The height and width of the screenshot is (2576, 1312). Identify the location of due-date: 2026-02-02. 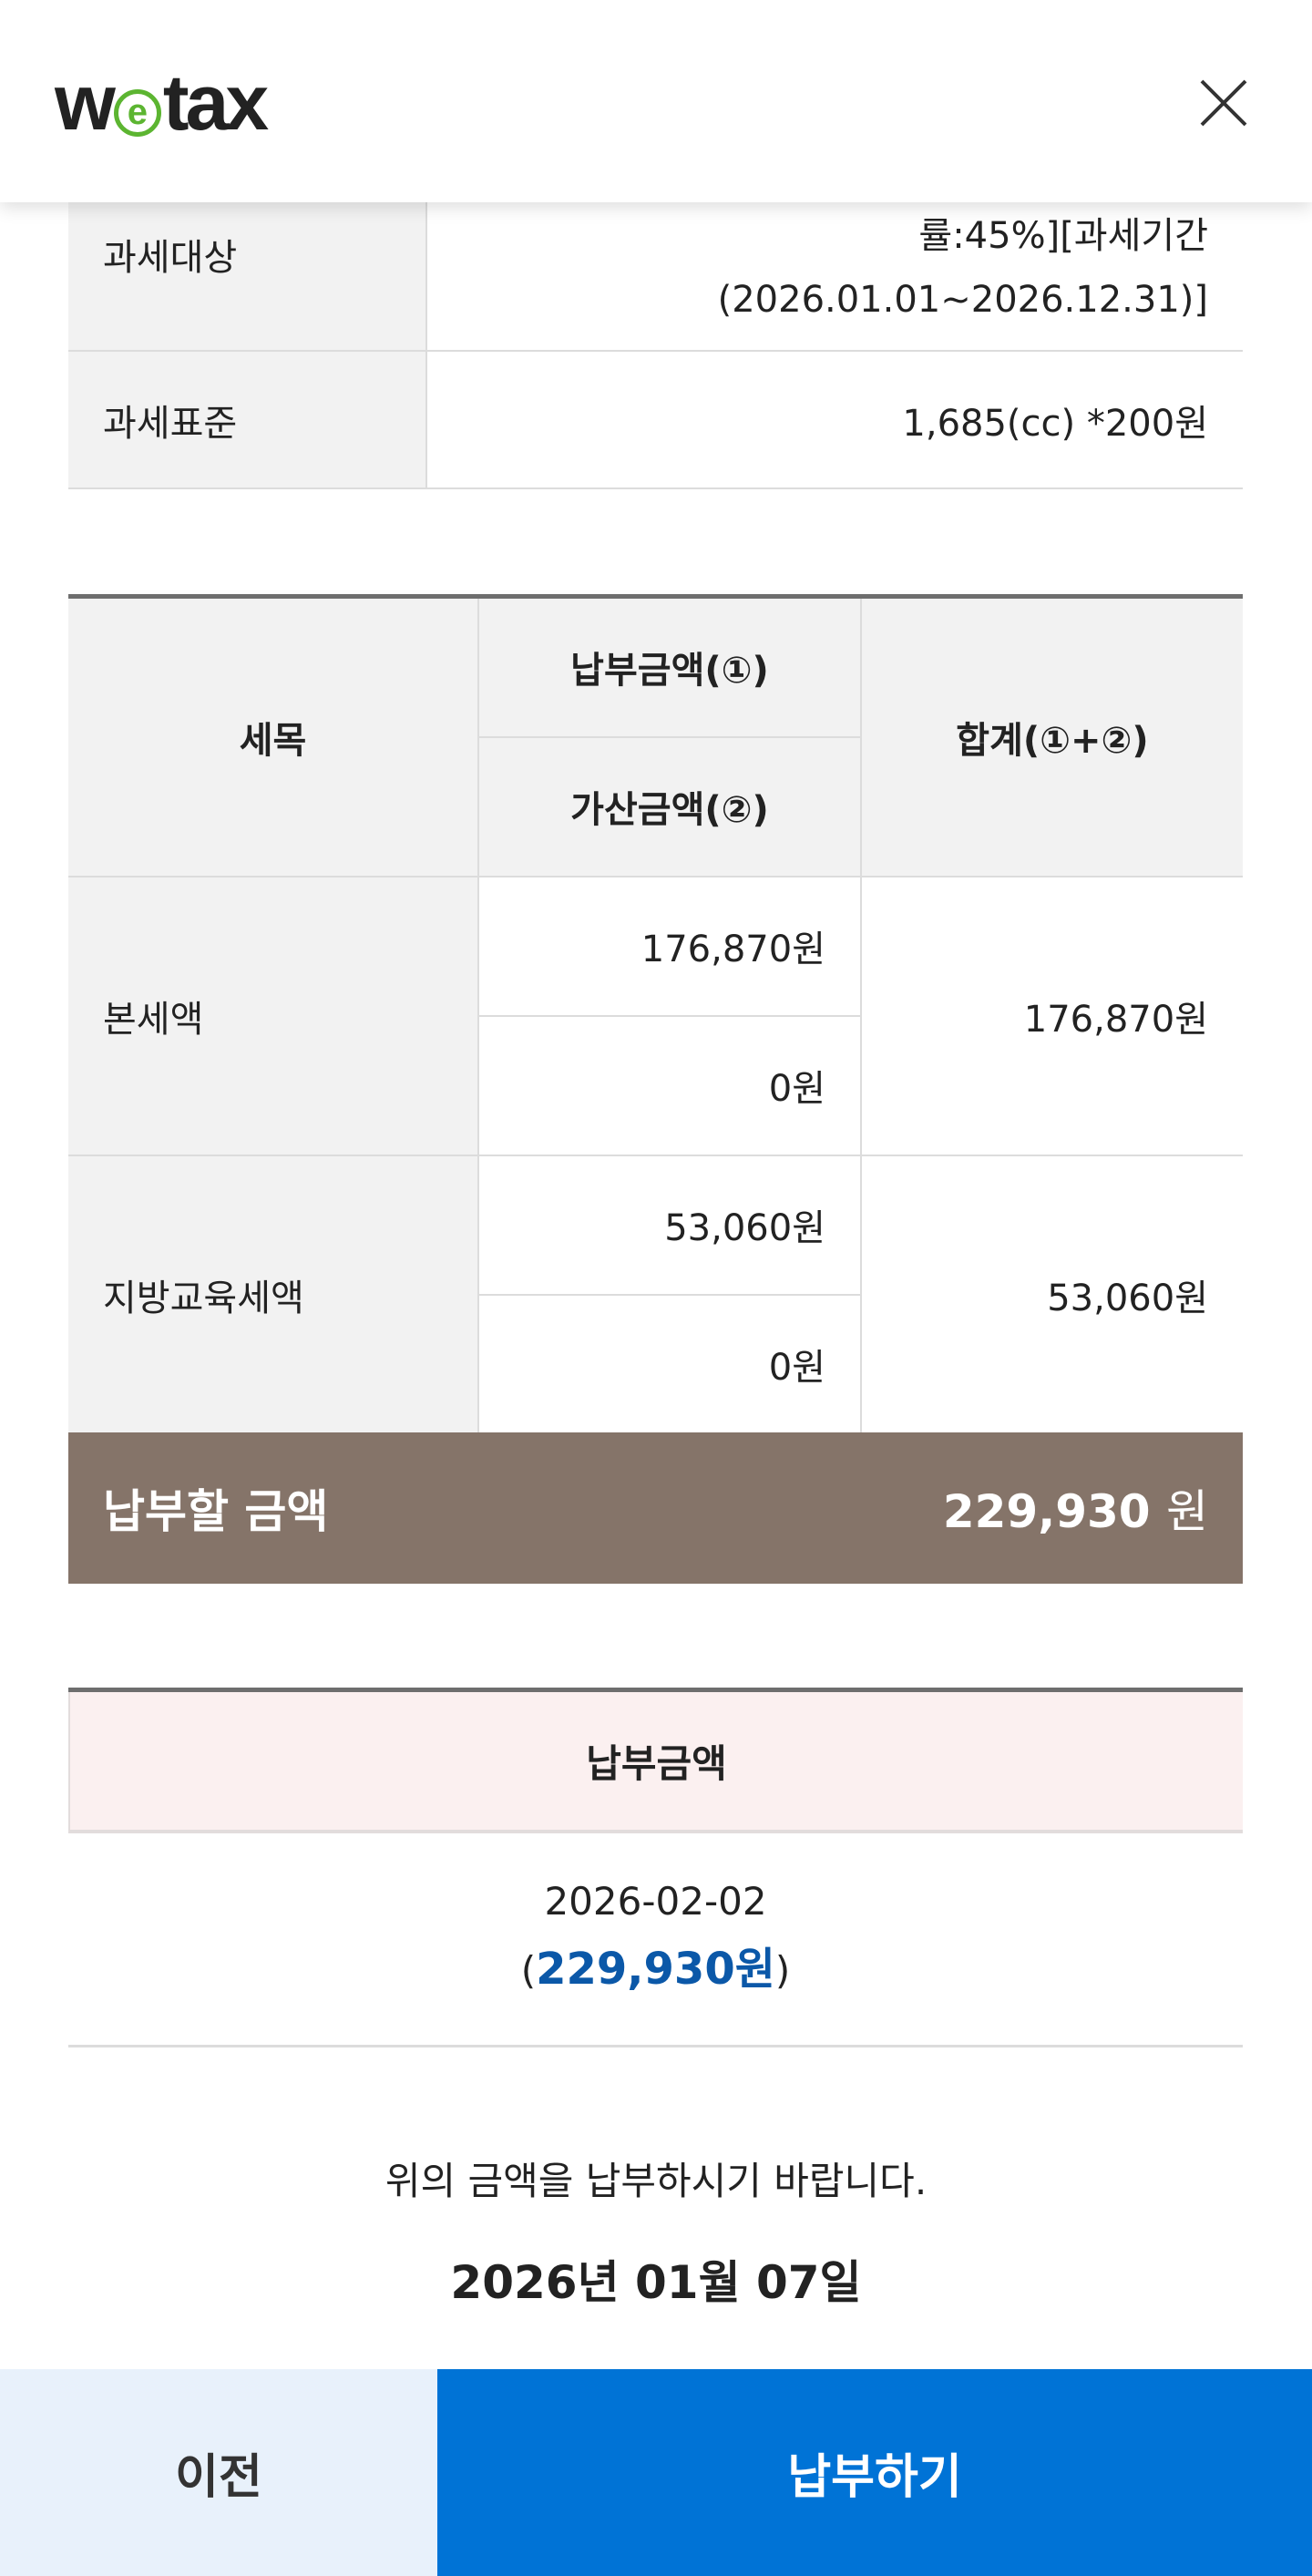
(655, 1902).